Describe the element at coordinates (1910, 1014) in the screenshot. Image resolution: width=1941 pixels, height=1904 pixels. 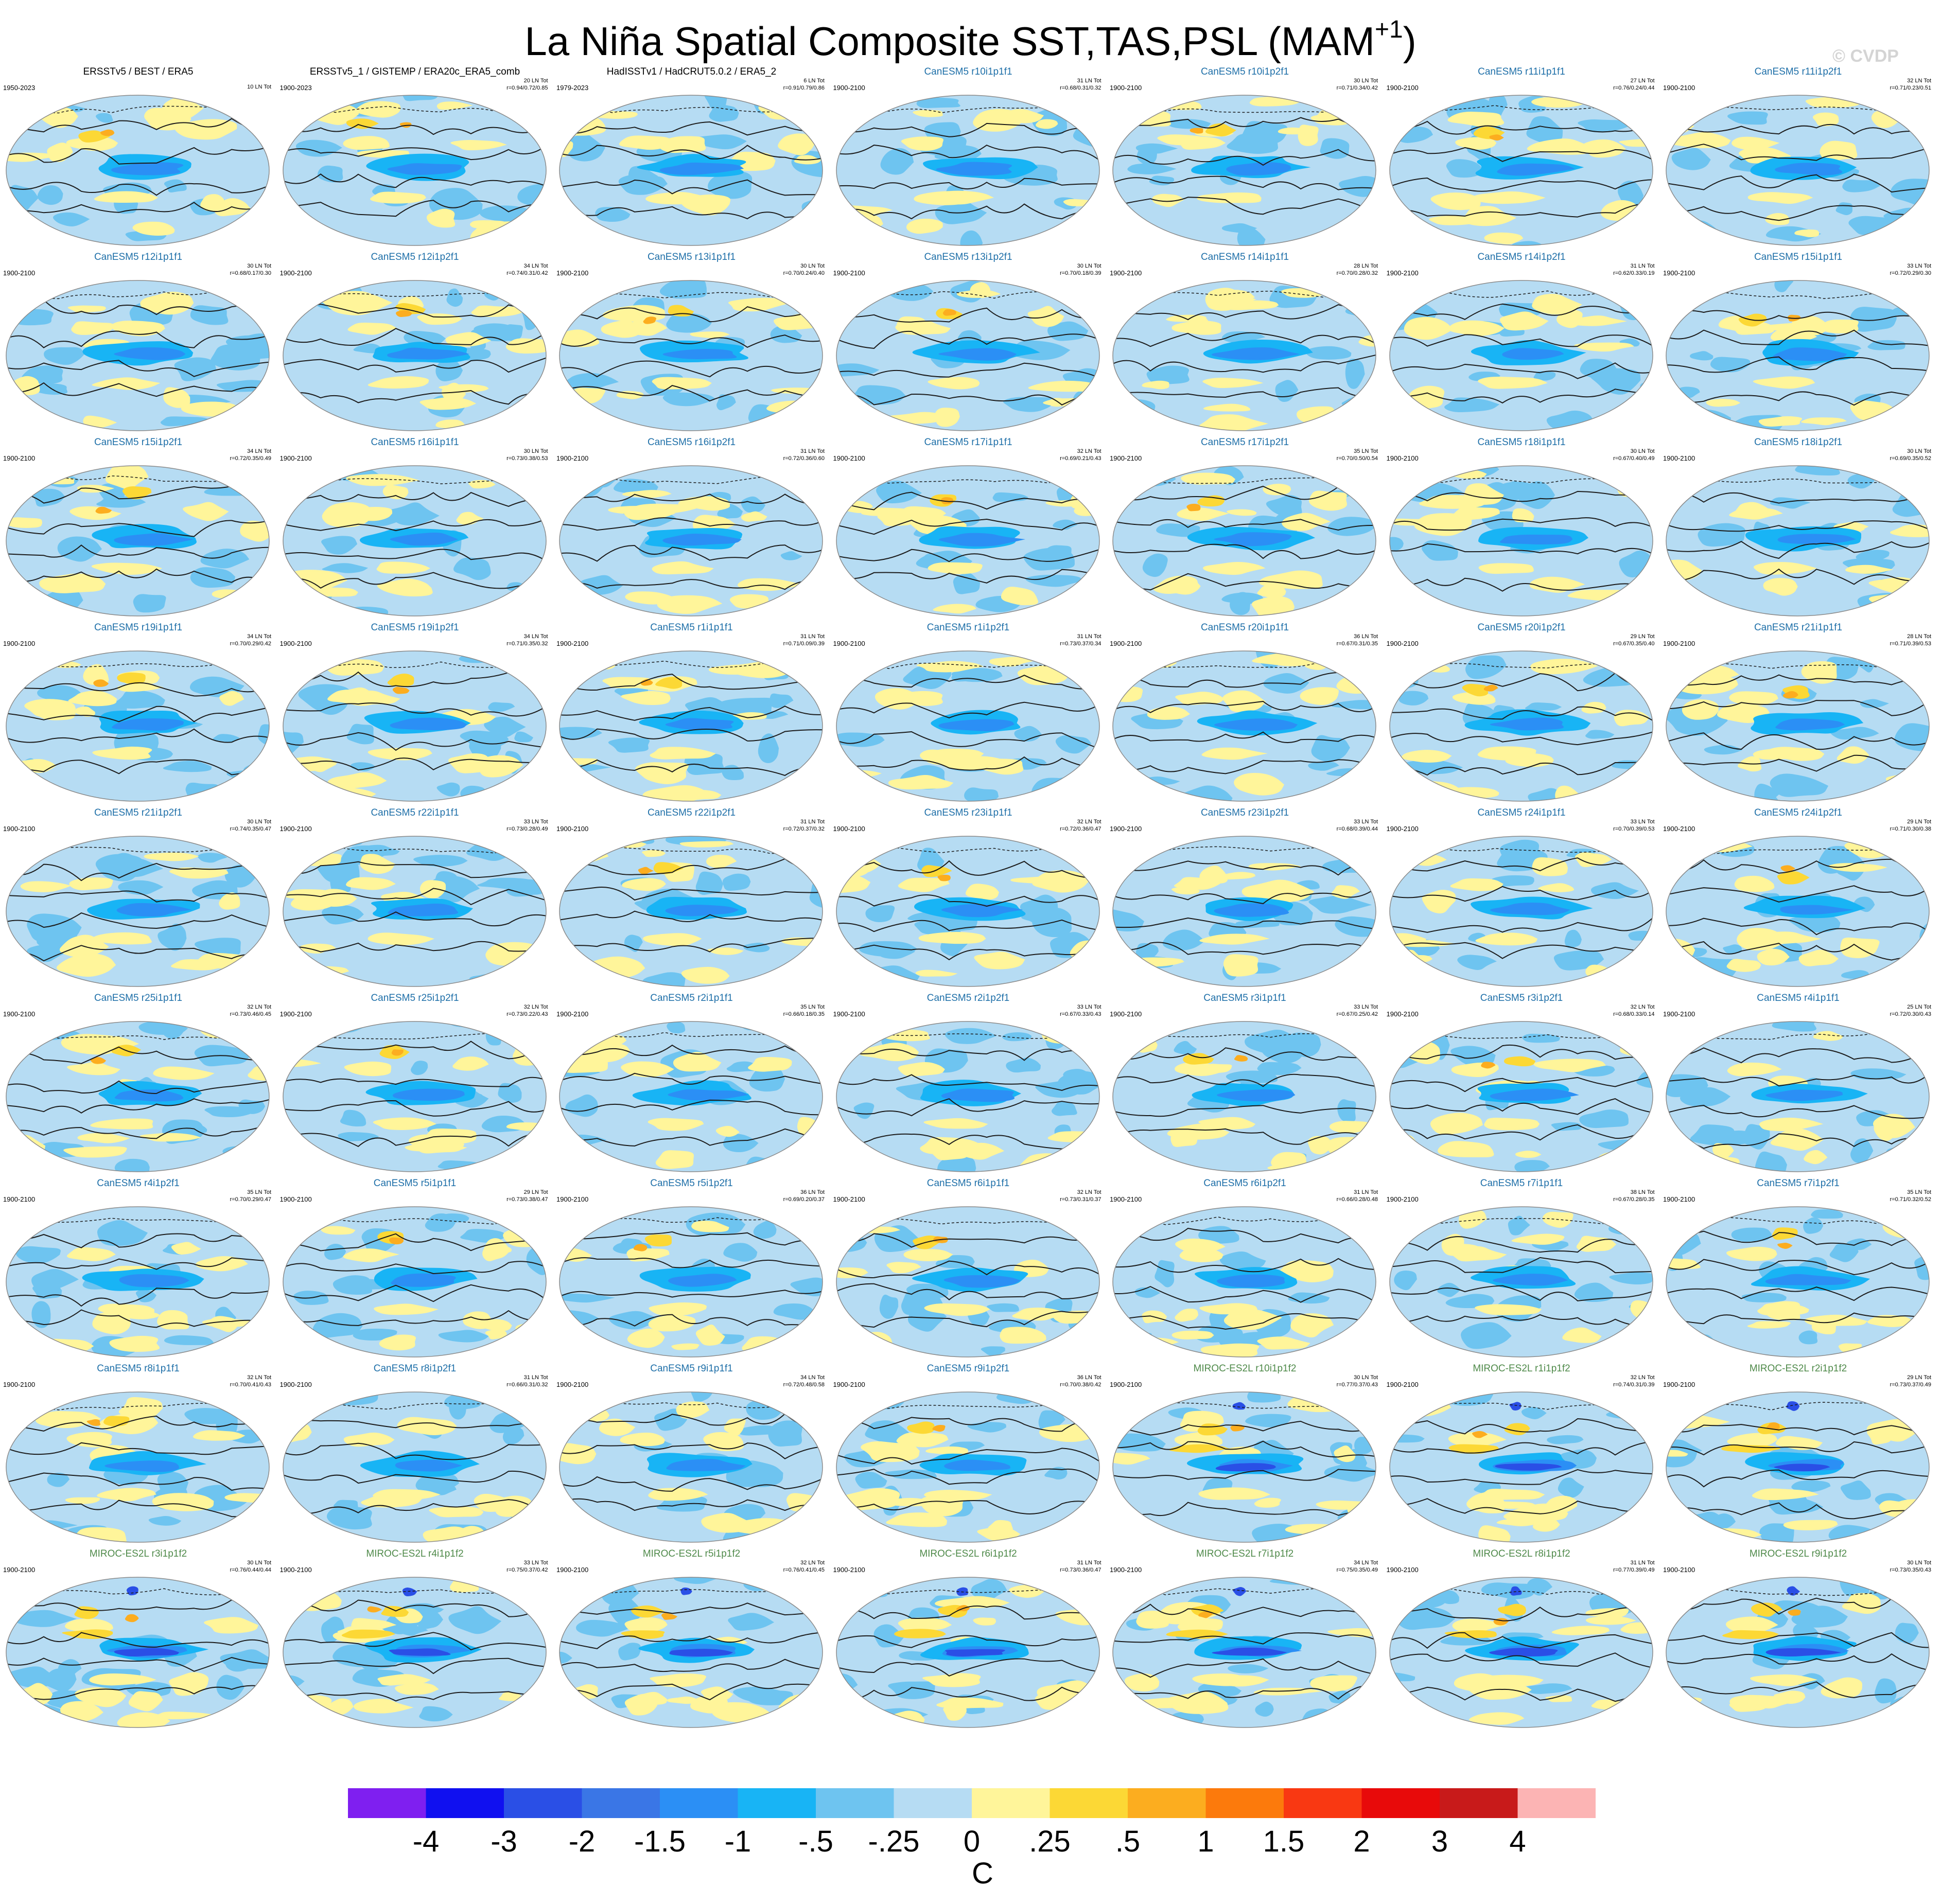
I see `panel-pattern-correlations: r=0.72/0.30/0.43` at that location.